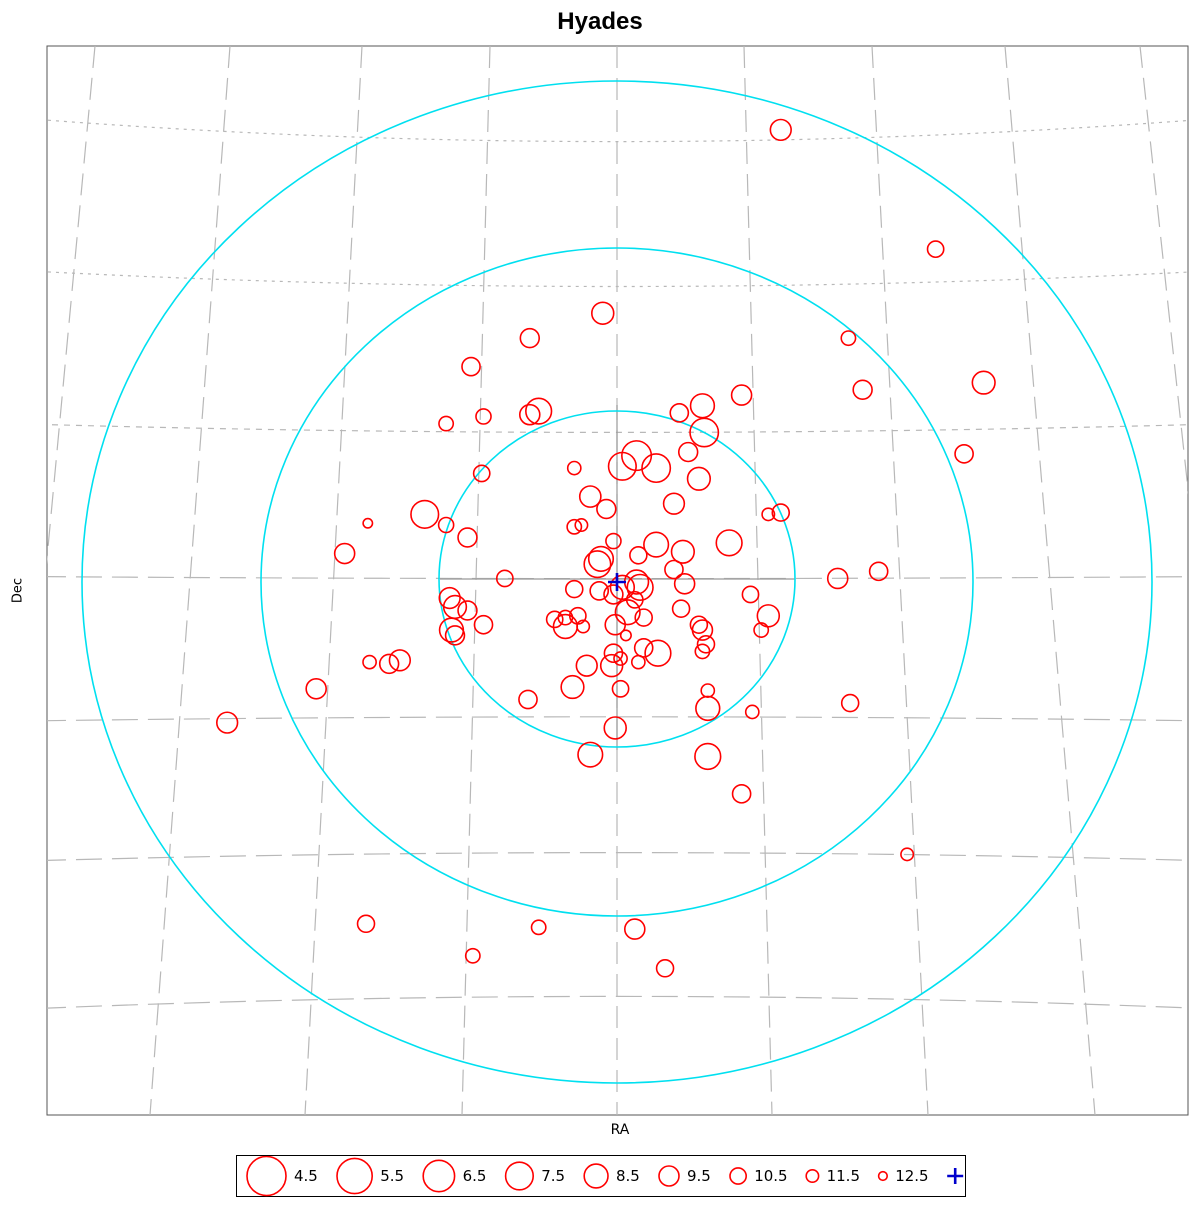 Image resolution: width=1200 pixels, height=1205 pixels. I want to click on legend-label: 8.5, so click(628, 1176).